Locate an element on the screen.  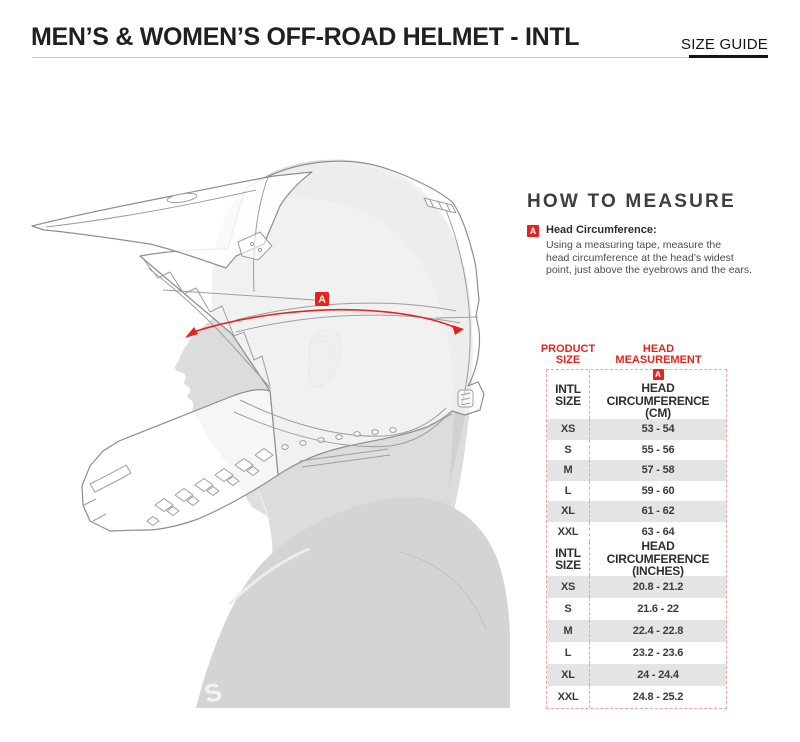
rear-ridge is located at coordinates (457, 317).